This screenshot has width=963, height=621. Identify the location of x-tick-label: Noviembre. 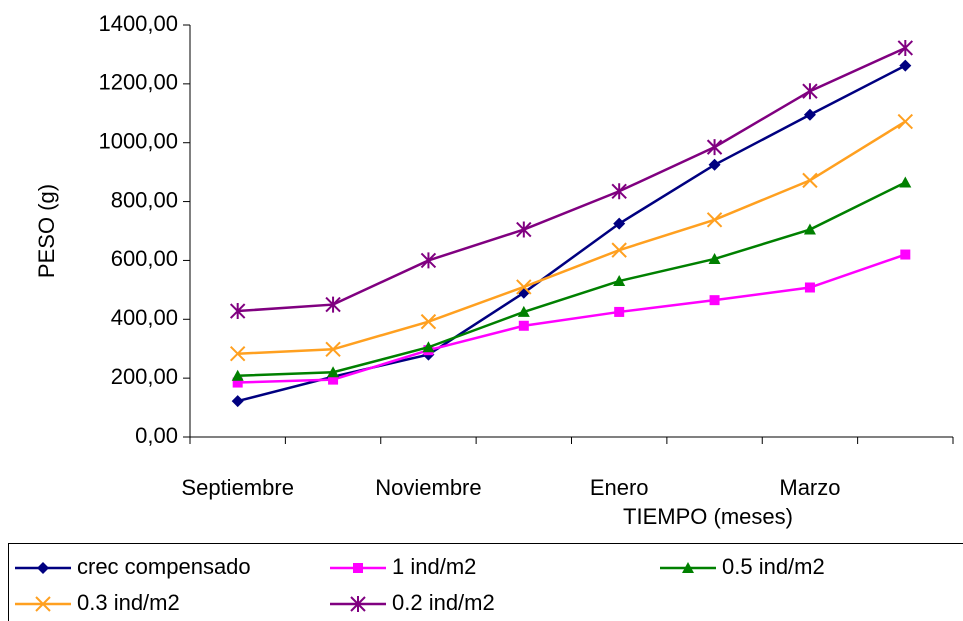
(428, 487).